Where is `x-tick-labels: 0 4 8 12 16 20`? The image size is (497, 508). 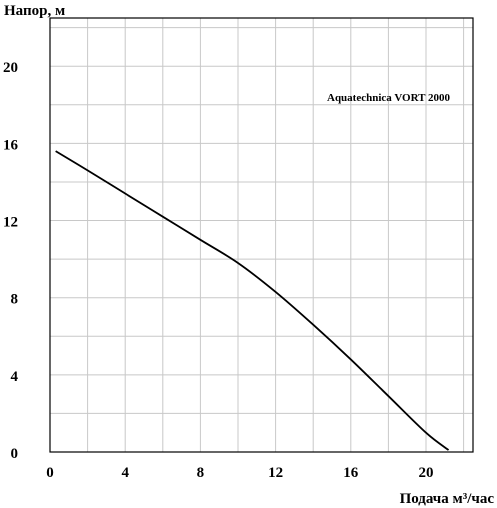
x-tick-labels: 0 4 8 12 16 20 is located at coordinates (239, 473).